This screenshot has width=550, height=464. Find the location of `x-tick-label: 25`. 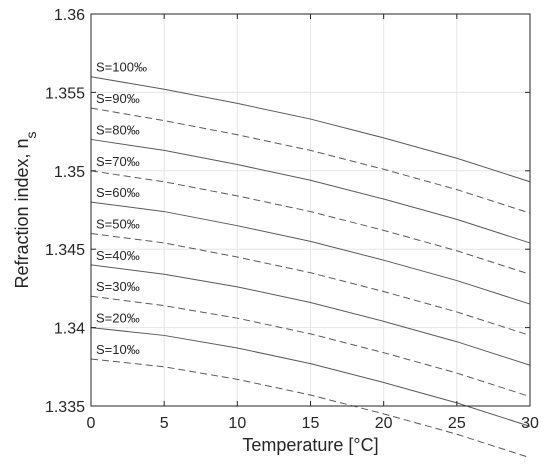

x-tick-label: 25 is located at coordinates (457, 423).